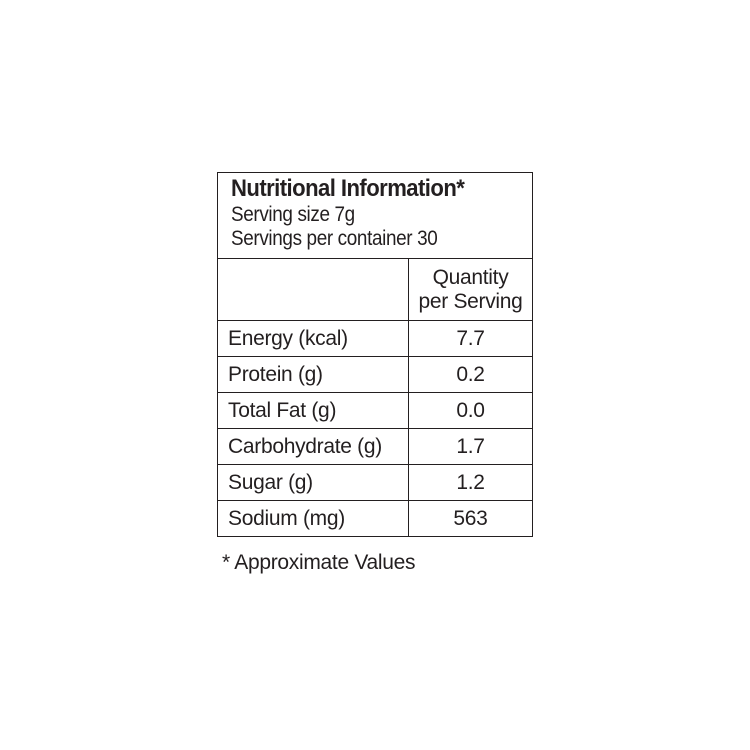 This screenshot has height=750, width=750. I want to click on nutrient-name: Total Fat (g), so click(313, 410).